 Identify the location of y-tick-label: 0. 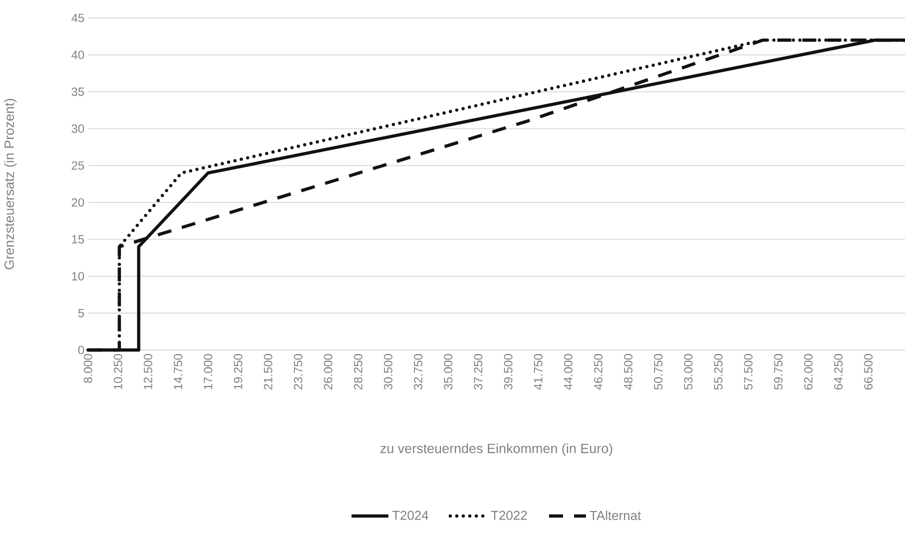
(81, 350).